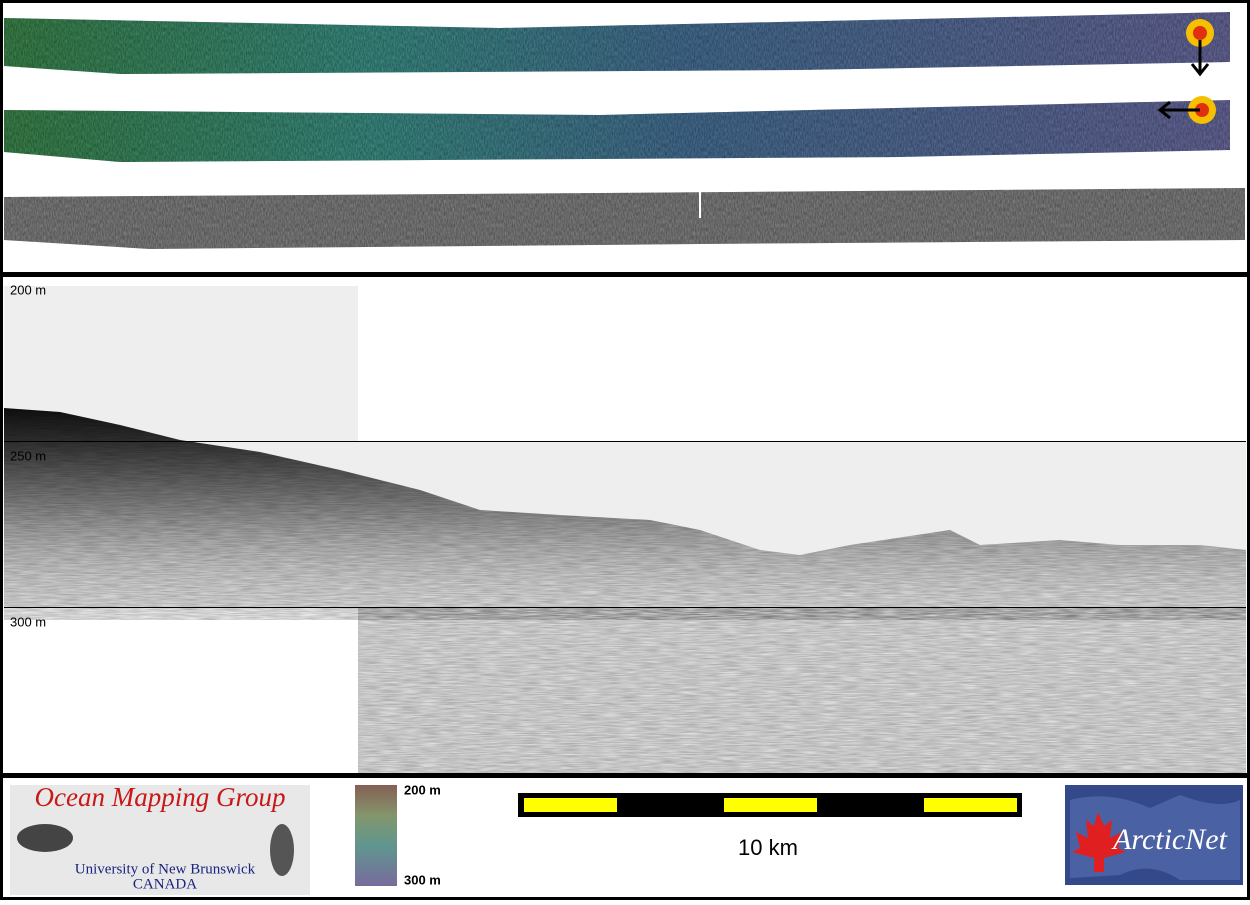 Image resolution: width=1250 pixels, height=905 pixels. I want to click on colorbar, so click(376, 835).